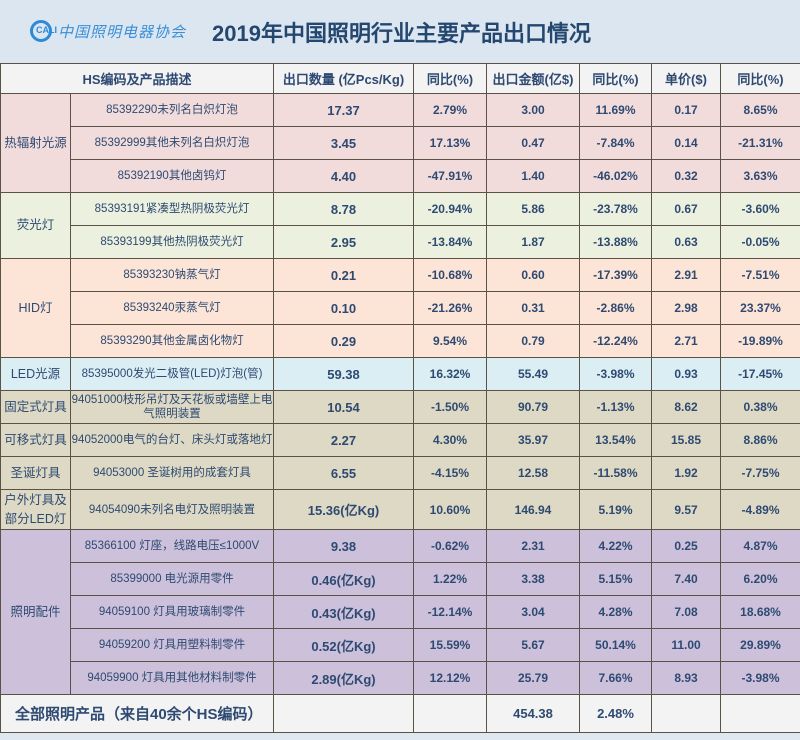 This screenshot has width=800, height=740. Describe the element at coordinates (615, 713) in the screenshot. I see `total-value-yoy-cell: 2.48%` at that location.